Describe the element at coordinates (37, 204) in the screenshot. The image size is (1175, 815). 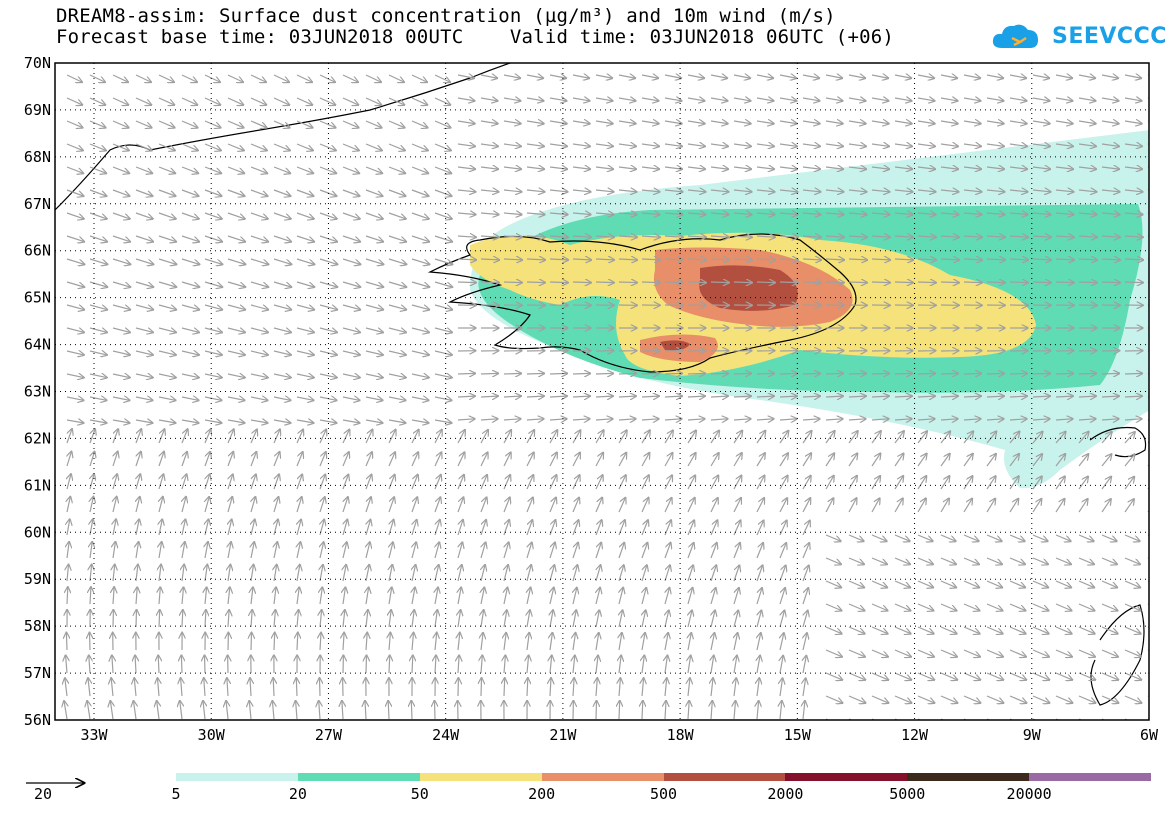
I see `latitude-label: 67N` at that location.